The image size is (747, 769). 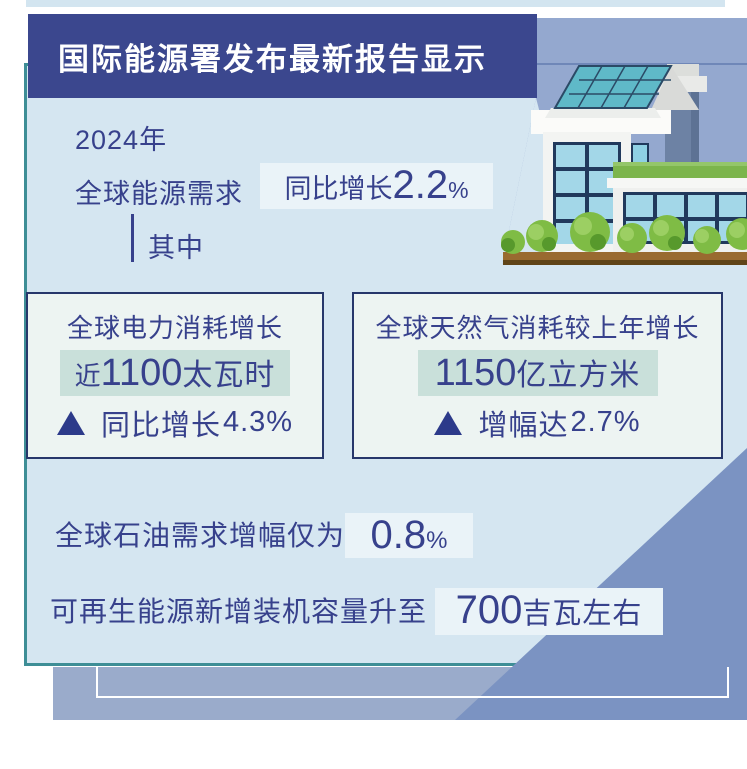 I want to click on stat-trend-value: 2.7%, so click(x=605, y=422).